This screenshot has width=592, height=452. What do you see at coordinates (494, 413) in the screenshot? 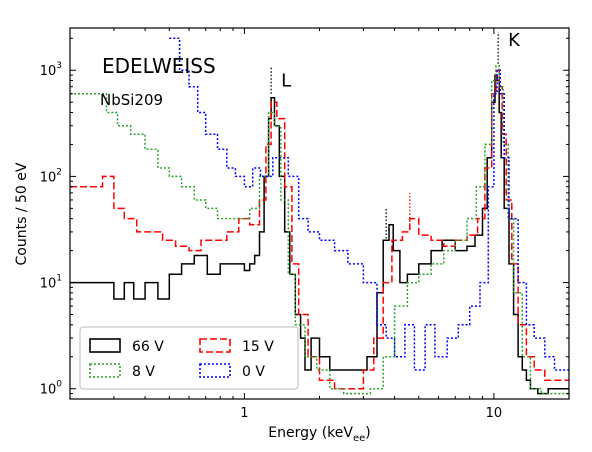
I see `x-tick-label-1: 10` at bounding box center [494, 413].